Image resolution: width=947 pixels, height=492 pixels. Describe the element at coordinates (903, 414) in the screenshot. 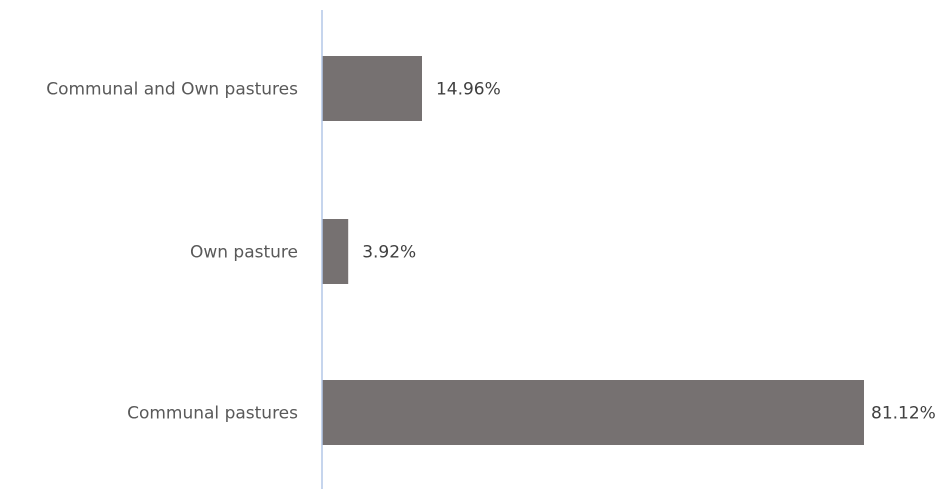

I see `data-label-2: 81.12%` at that location.